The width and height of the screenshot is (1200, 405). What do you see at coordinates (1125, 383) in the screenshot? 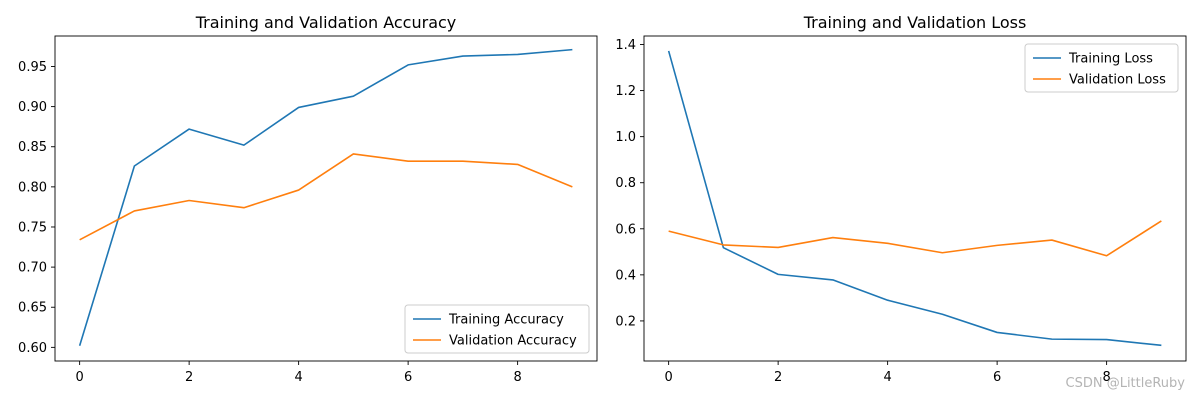
I see `watermark: CSDN @LittleRuby` at bounding box center [1125, 383].